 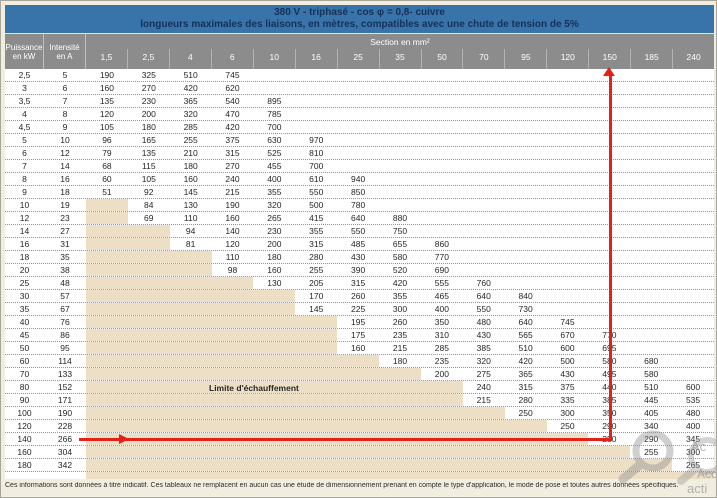 What do you see at coordinates (24, 361) in the screenshot?
I see `power-cell: 60` at bounding box center [24, 361].